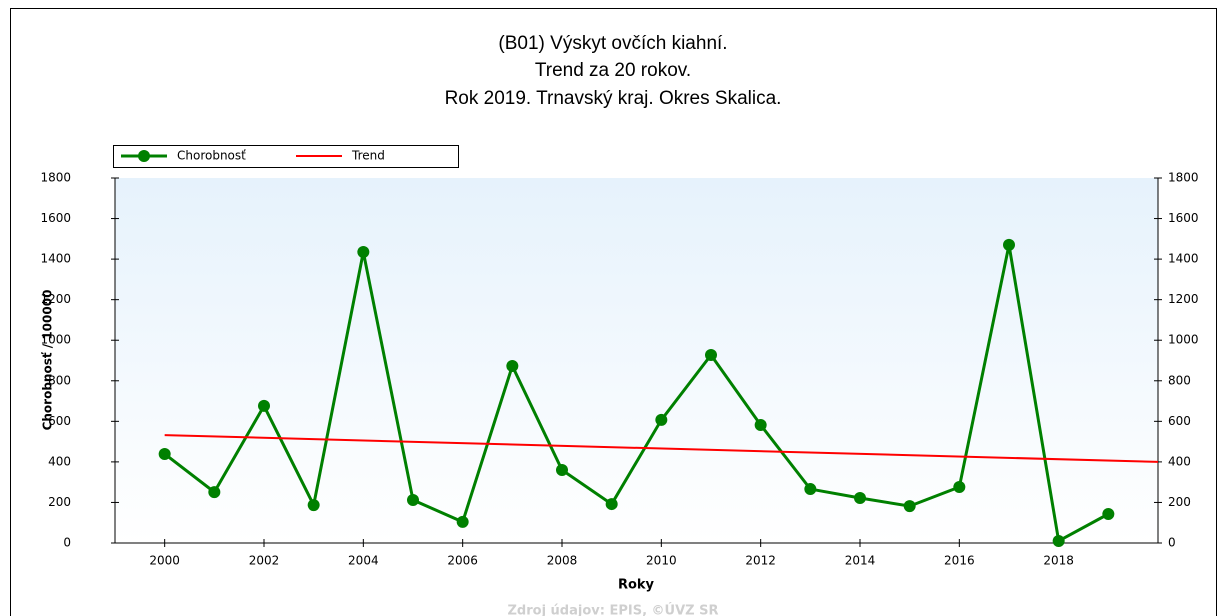  Describe the element at coordinates (1179, 461) in the screenshot. I see `y2-tick-label: 400` at that location.